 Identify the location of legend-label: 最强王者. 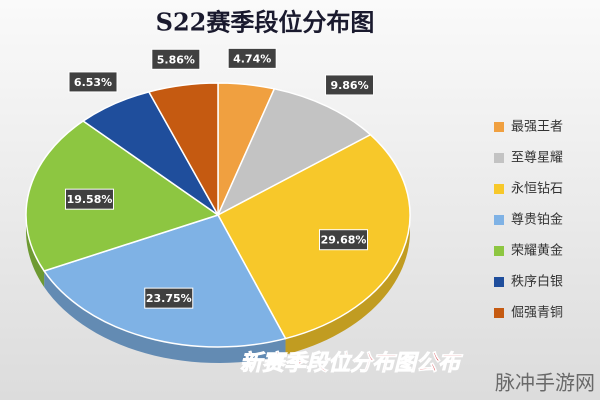
(537, 127).